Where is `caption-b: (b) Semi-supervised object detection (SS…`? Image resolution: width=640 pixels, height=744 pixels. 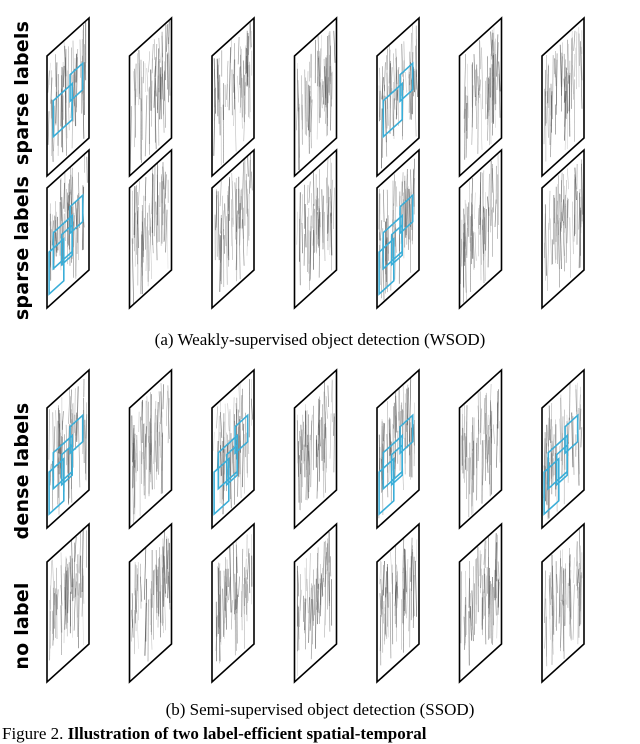
caption-b: (b) Semi-supervised object detection (SS… is located at coordinates (320, 710).